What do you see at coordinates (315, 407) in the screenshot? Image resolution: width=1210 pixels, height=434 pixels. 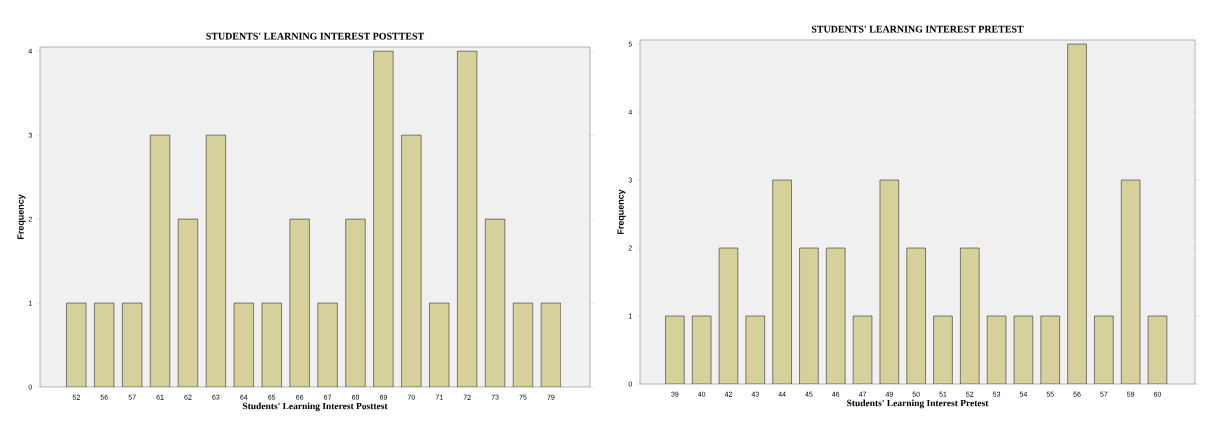 I see `x-axis-title: Students' Learning Interest Posttest` at bounding box center [315, 407].